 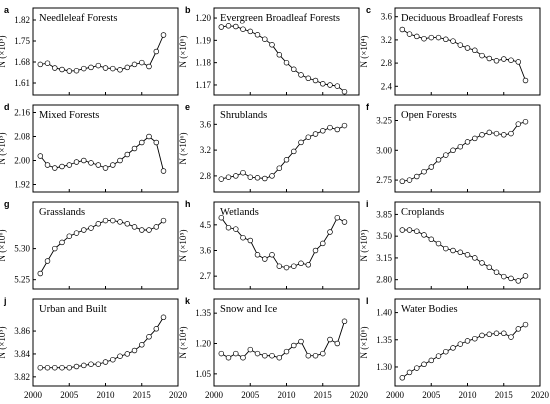 What do you see at coordinates (431, 395) in the screenshot?
I see `x-tick-label: 2005` at bounding box center [431, 395].